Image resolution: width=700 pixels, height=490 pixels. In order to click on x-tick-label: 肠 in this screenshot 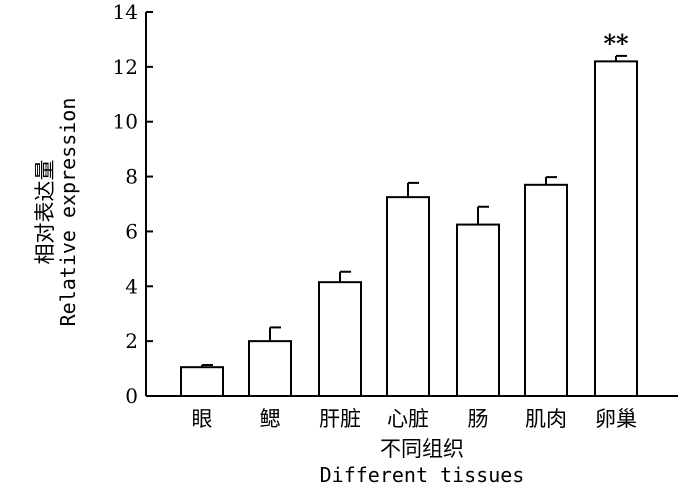, I will do `click(478, 419)`.